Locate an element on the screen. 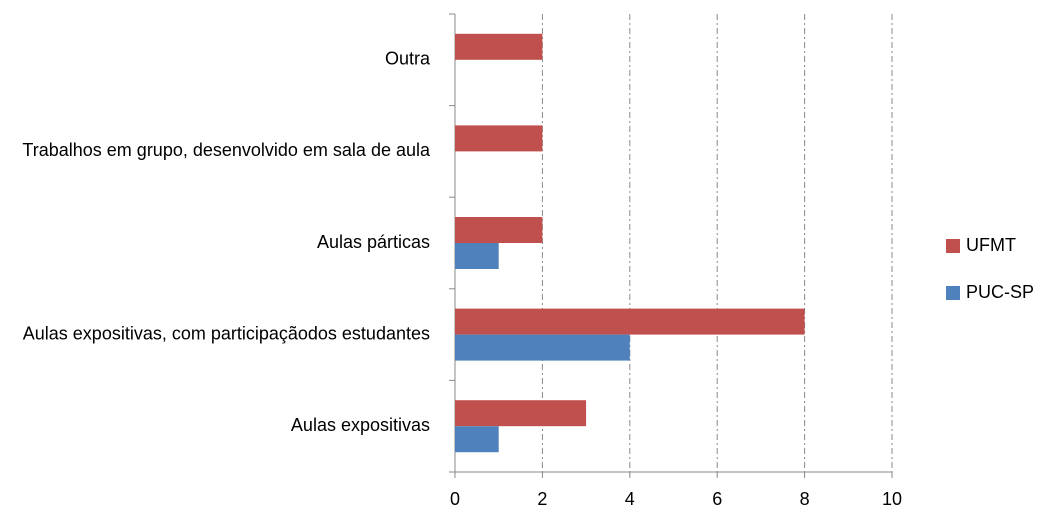 Image resolution: width=1049 pixels, height=526 pixels. x-tick-label: 10 is located at coordinates (892, 499).